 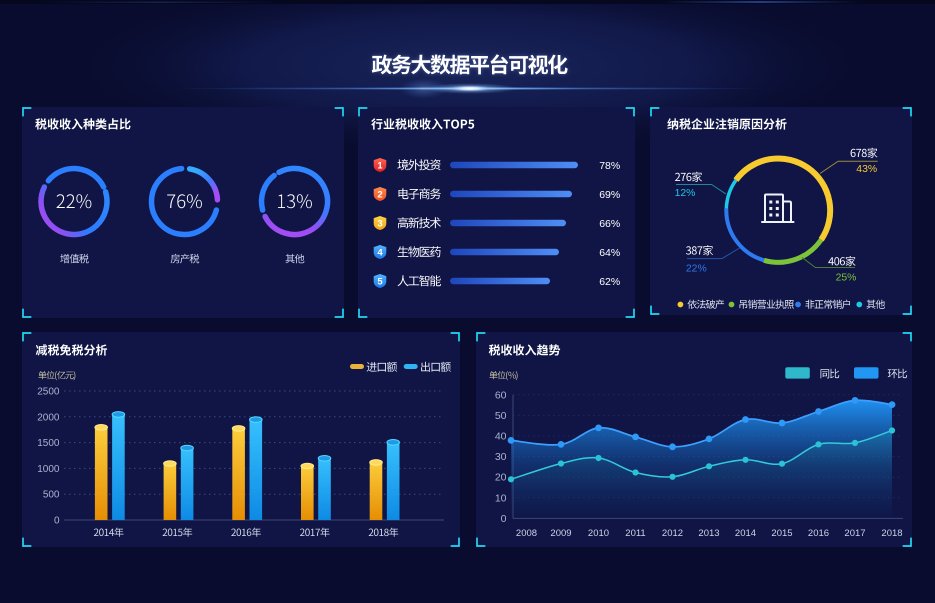 I want to click on svg-text: 2010, so click(x=598, y=533).